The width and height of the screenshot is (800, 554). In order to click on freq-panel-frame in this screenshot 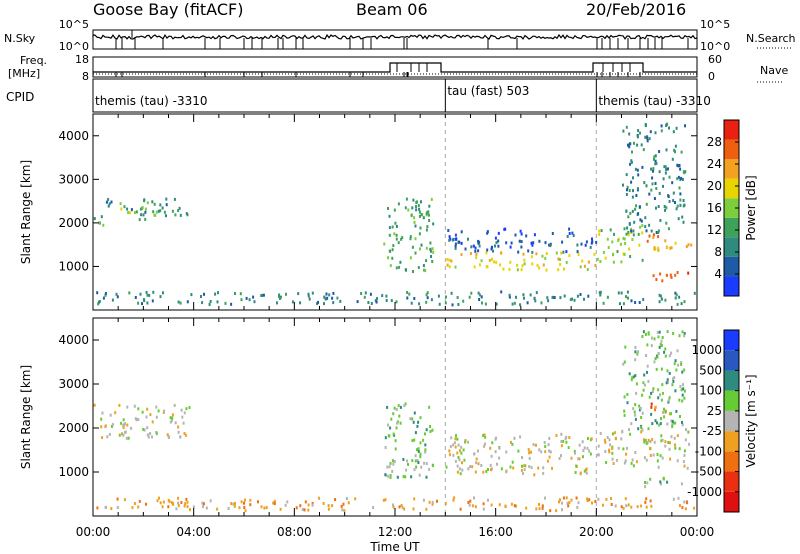, I will do `click(395, 67)`.